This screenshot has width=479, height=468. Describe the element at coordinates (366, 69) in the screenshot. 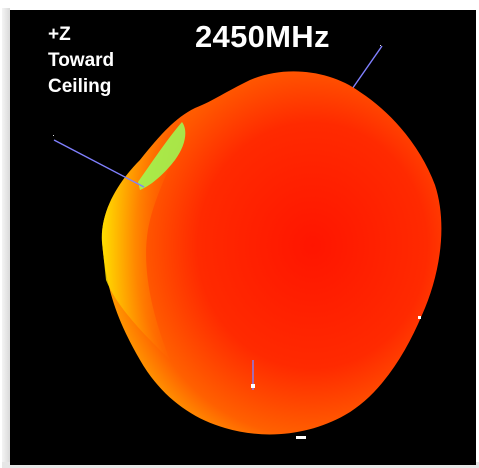

I see `axis-line-upper-right` at that location.